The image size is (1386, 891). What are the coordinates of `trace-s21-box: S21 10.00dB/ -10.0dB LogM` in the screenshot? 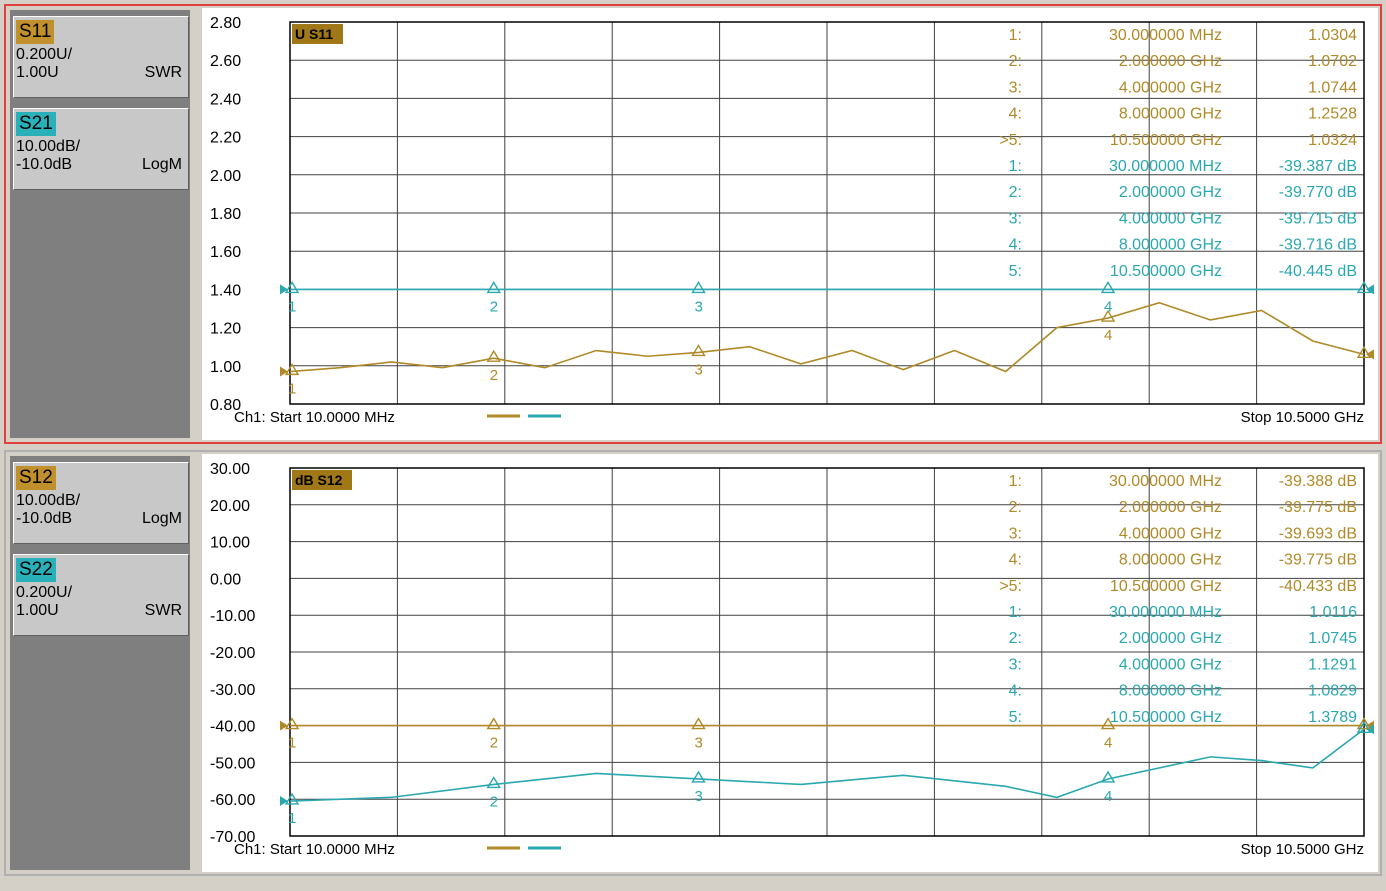 It's located at (101, 149).